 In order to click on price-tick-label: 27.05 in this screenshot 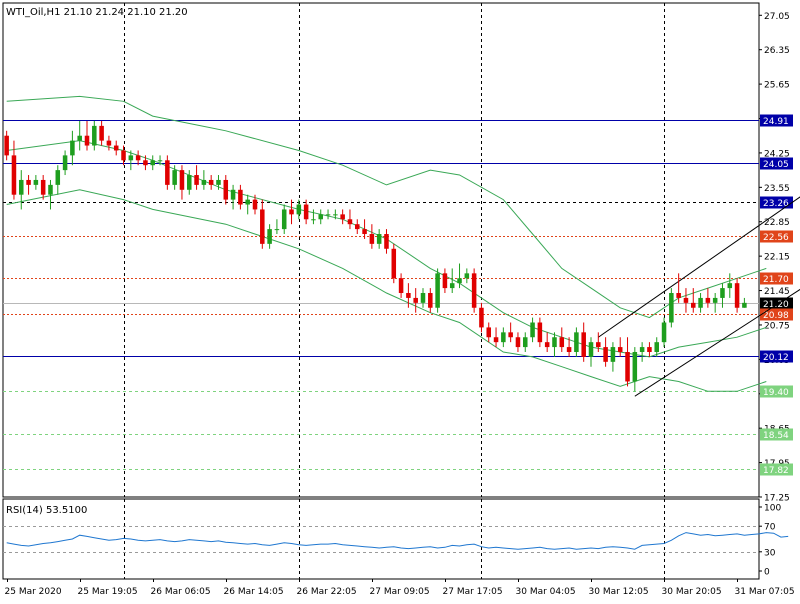, I will do `click(777, 17)`.